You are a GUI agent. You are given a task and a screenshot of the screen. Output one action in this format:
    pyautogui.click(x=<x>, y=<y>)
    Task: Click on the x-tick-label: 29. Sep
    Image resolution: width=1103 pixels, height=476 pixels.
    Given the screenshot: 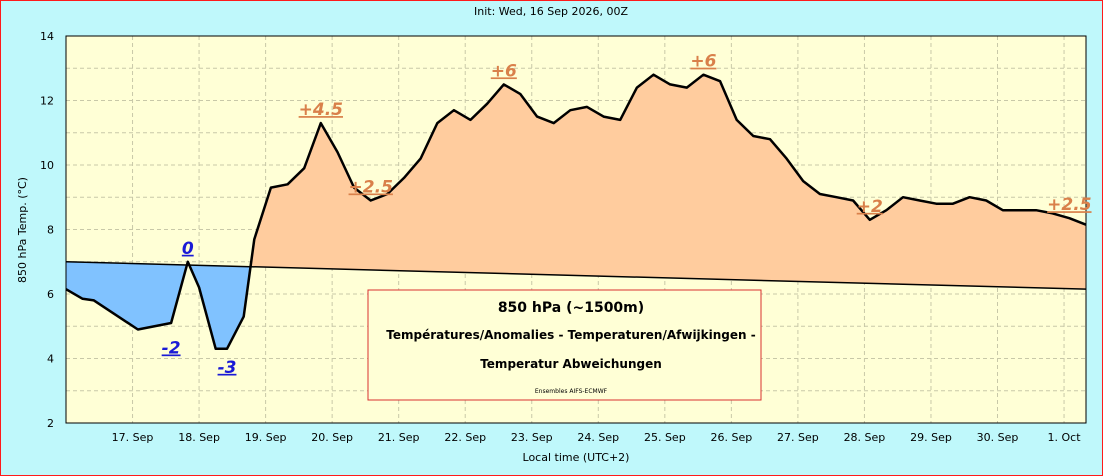 What is the action you would take?
    pyautogui.click(x=931, y=437)
    